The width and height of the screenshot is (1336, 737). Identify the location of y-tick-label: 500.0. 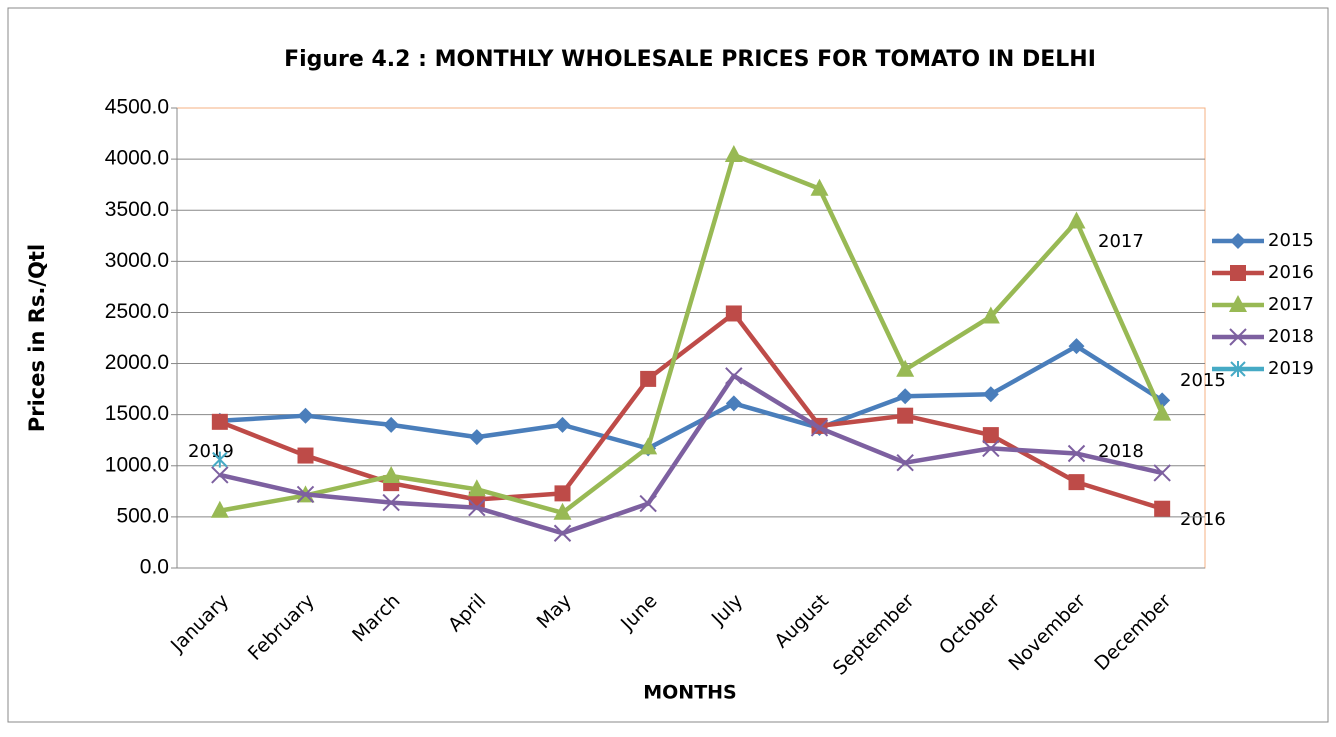
(142, 515).